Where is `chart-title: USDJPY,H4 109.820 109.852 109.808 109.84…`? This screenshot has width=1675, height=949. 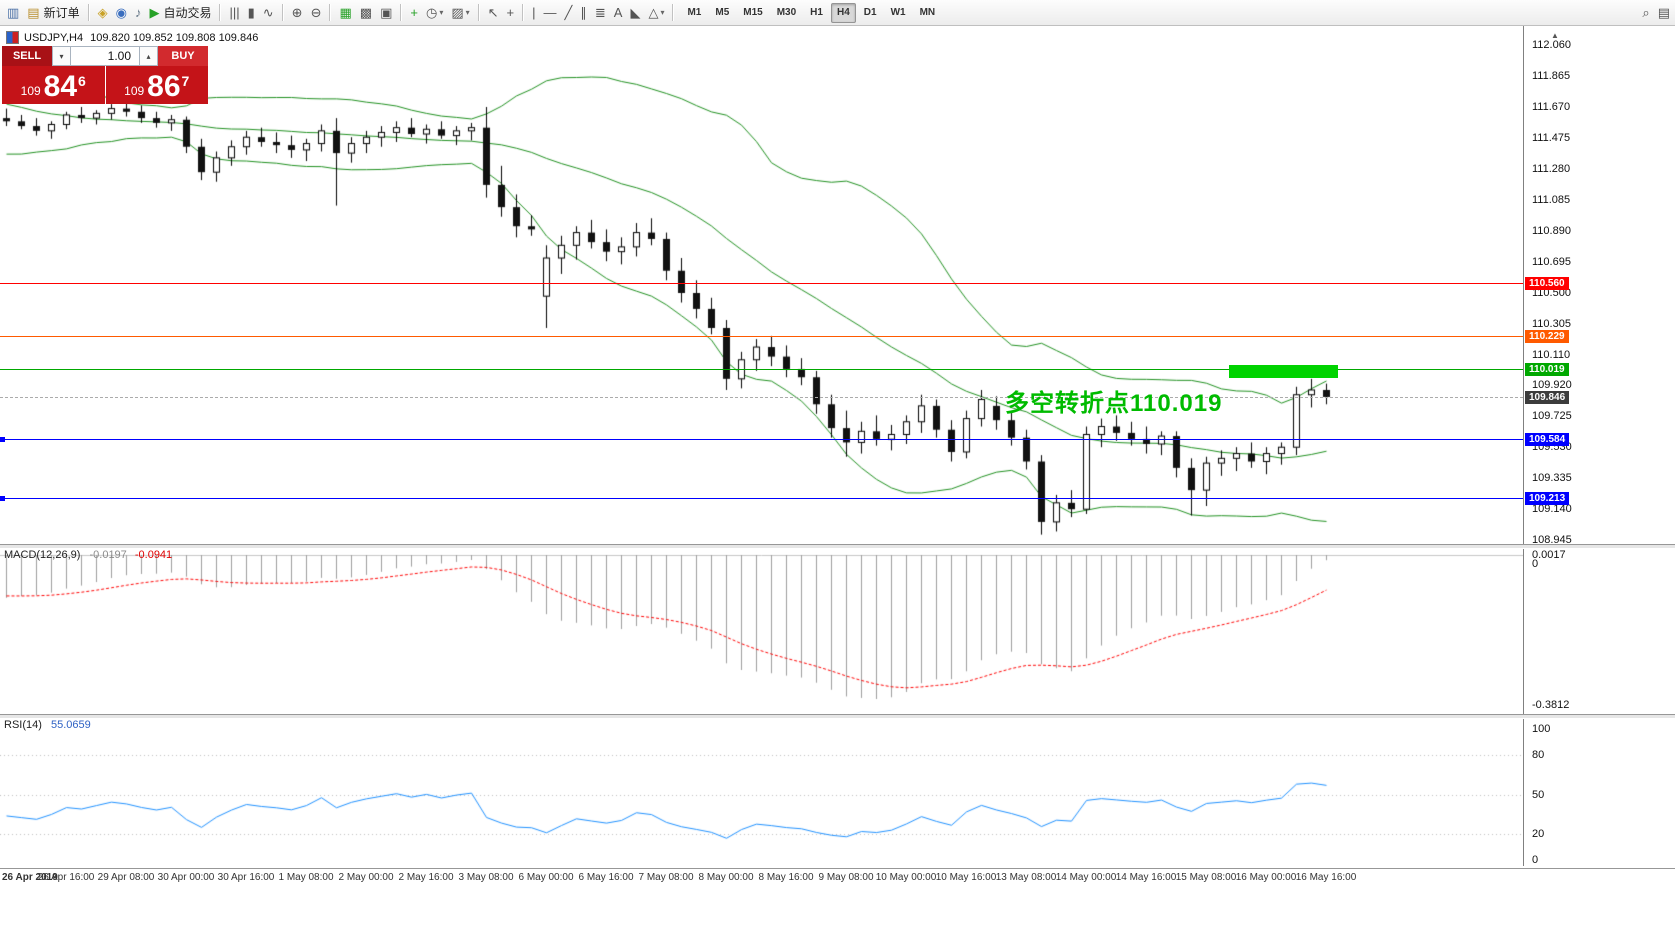
chart-title: USDJPY,H4 109.820 109.852 109.808 109.84… is located at coordinates (132, 37).